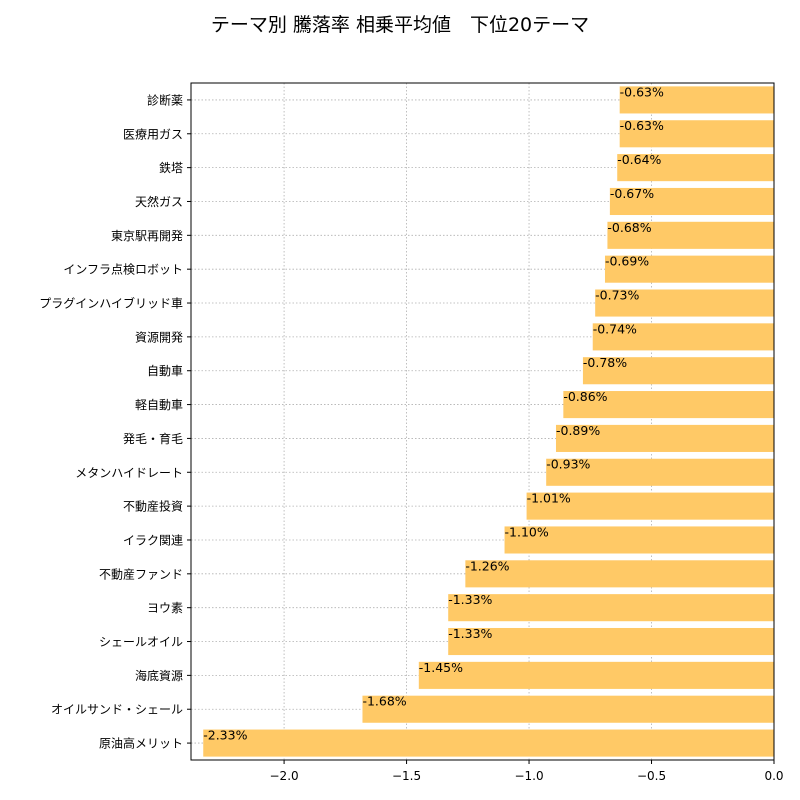 Image resolution: width=800 pixels, height=800 pixels. What do you see at coordinates (549, 498) in the screenshot?
I see `data-label: -1.01%` at bounding box center [549, 498].